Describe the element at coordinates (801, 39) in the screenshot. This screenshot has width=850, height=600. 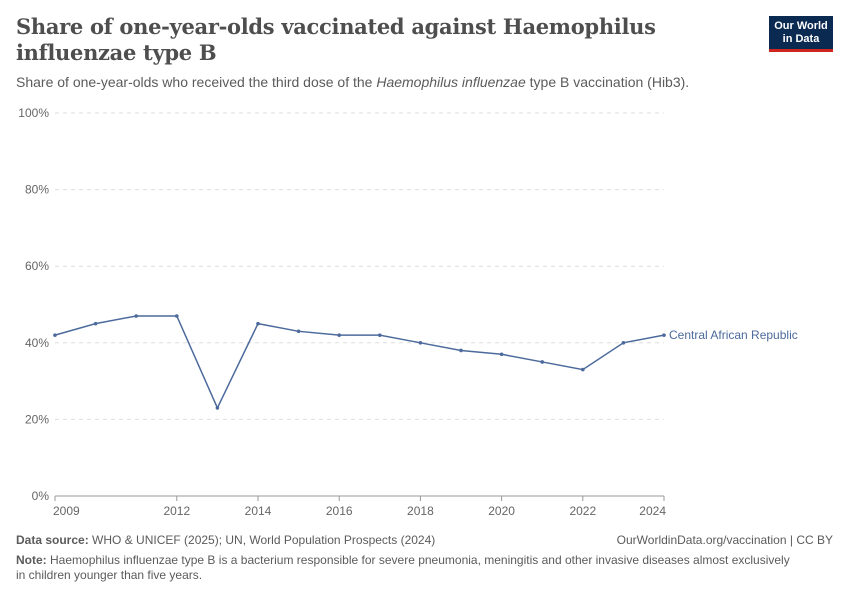
I see `logo-line2: in Data` at that location.